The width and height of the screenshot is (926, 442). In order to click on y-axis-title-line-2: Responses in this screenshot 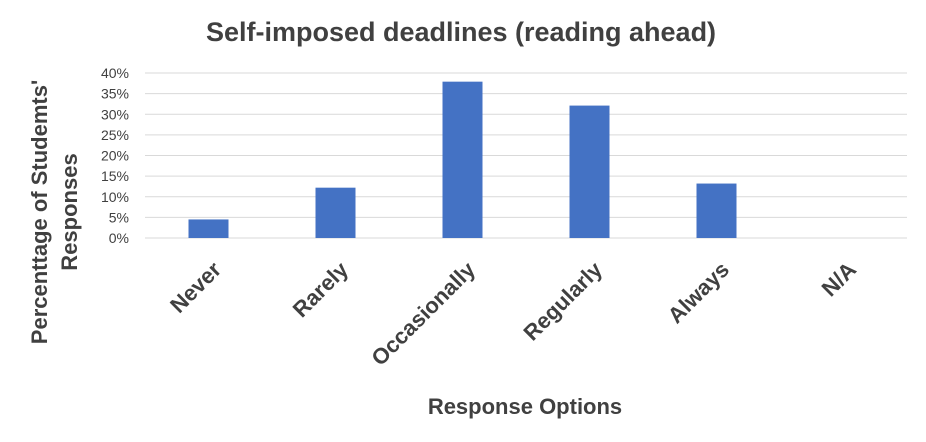, I will do `click(69, 211)`.